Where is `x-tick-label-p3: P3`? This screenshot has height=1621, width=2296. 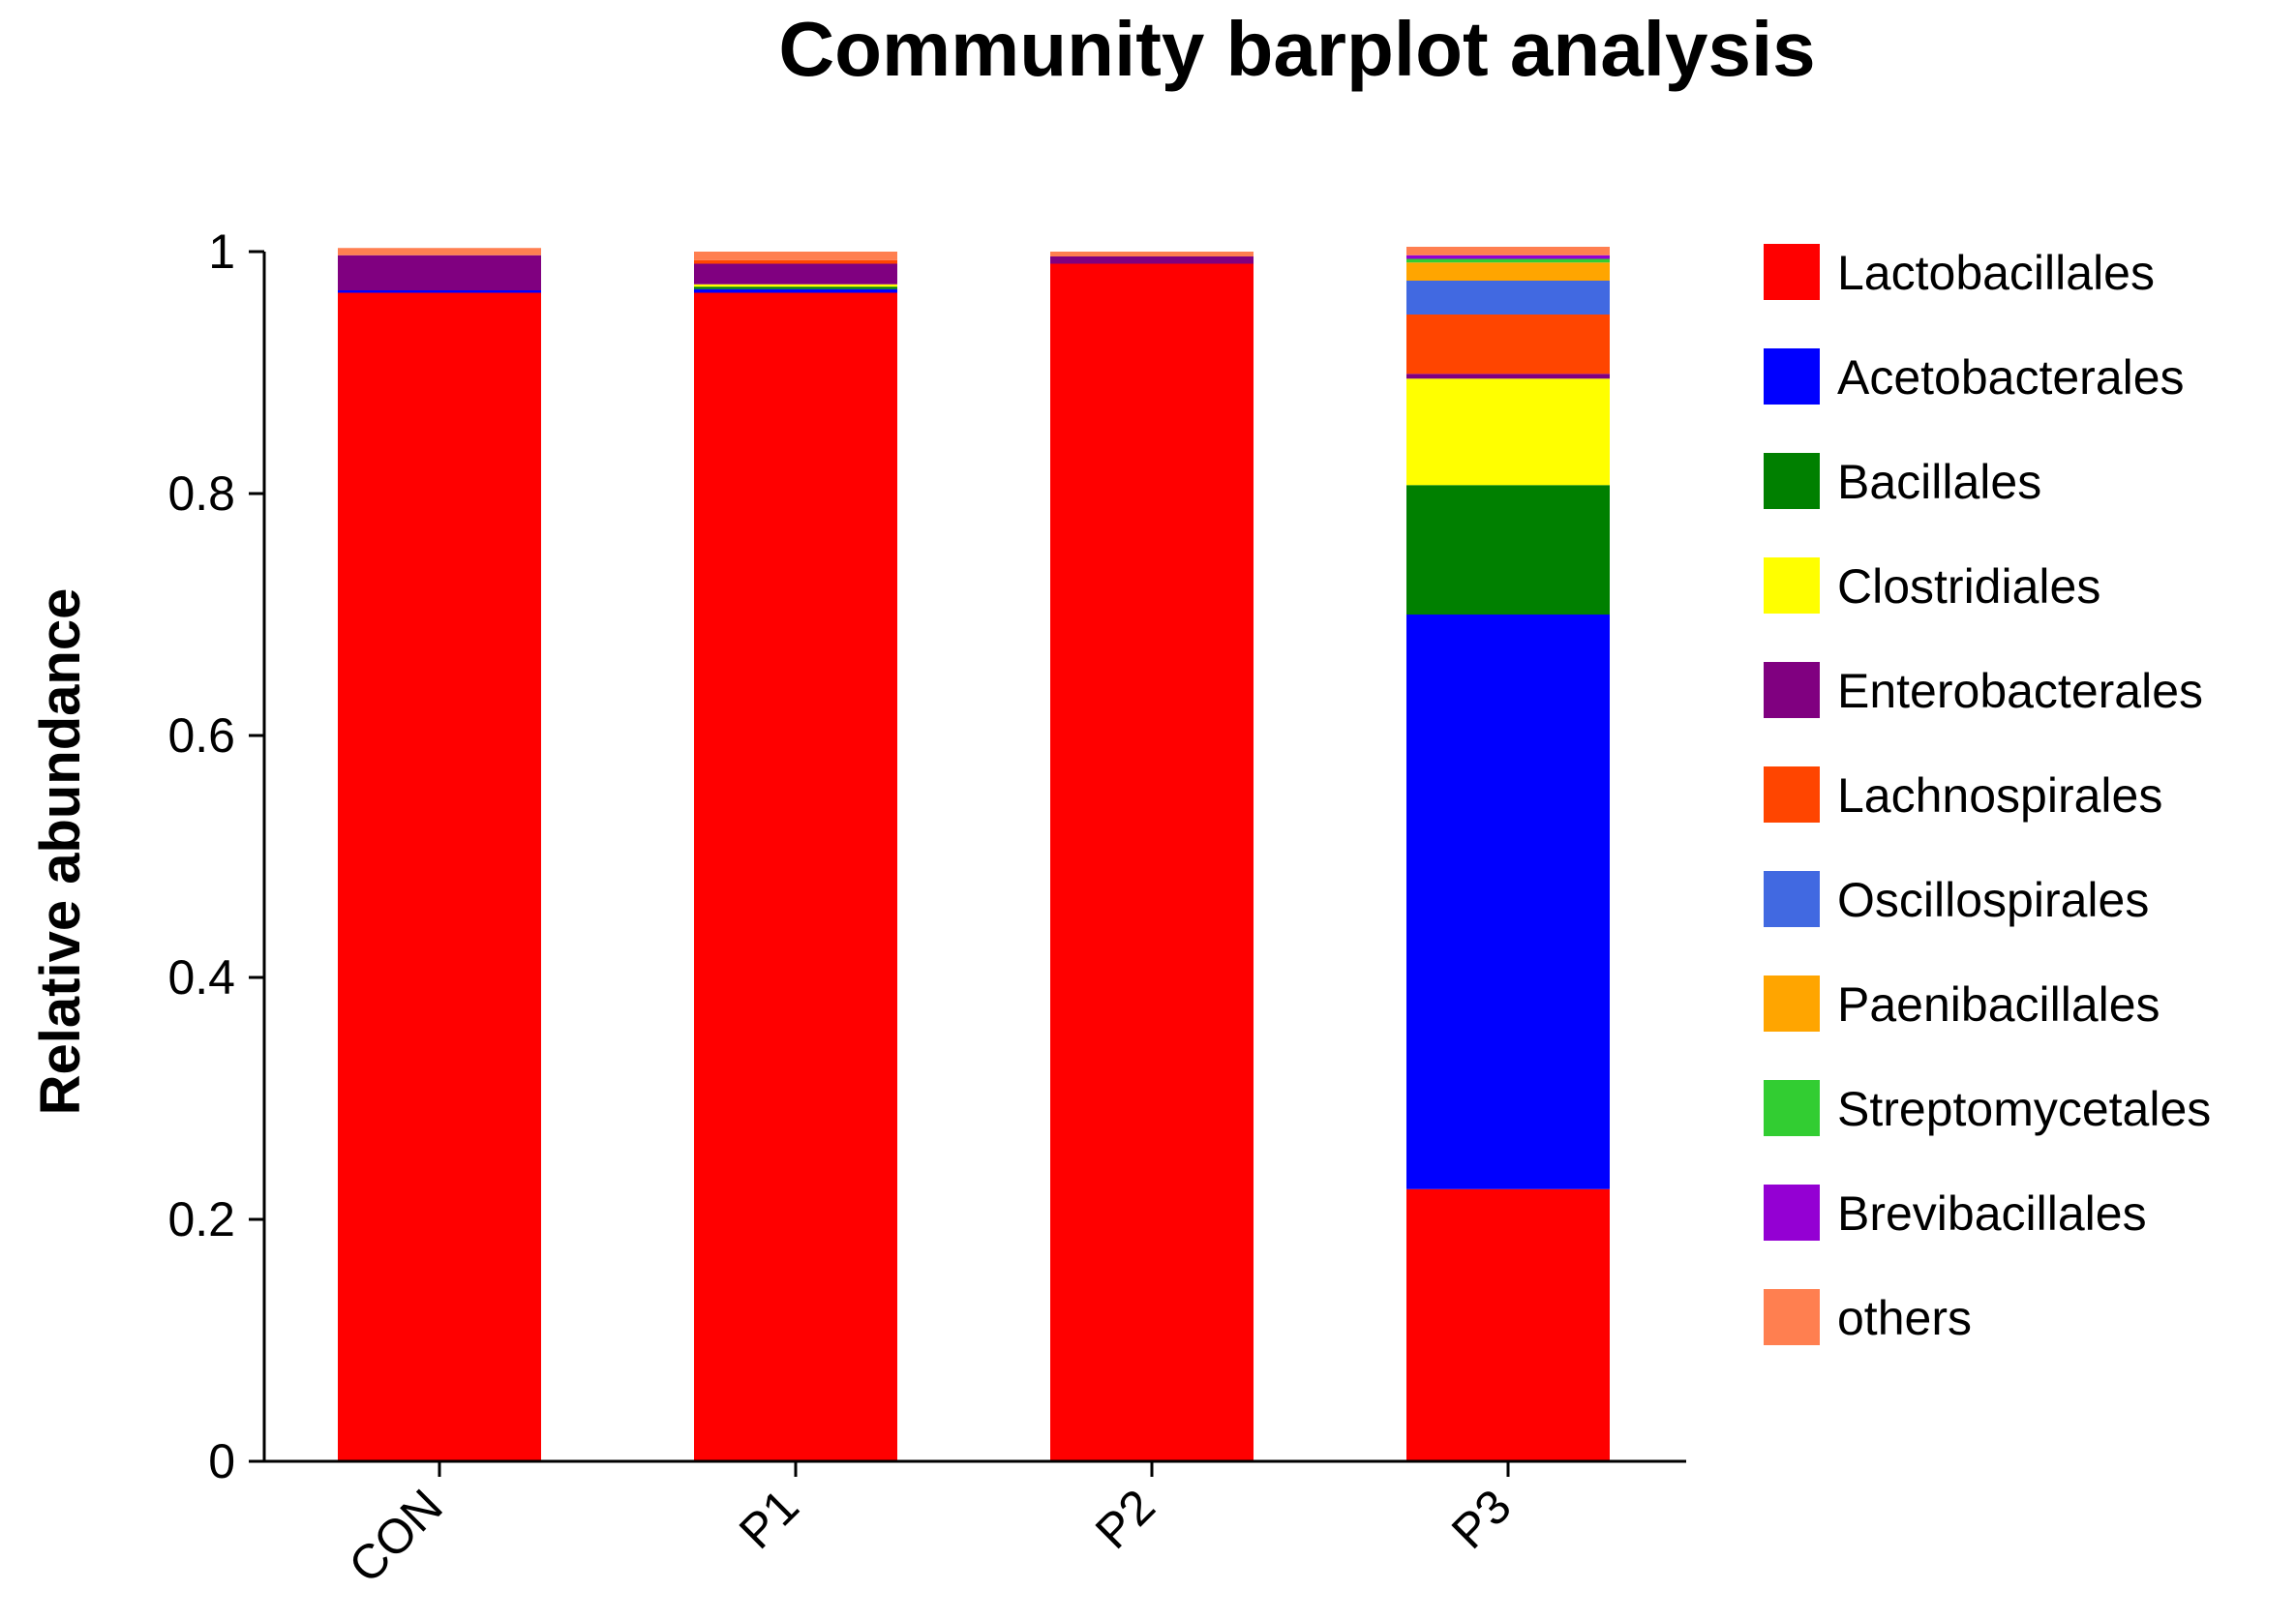 x-tick-label-p3: P3 is located at coordinates (1481, 1519).